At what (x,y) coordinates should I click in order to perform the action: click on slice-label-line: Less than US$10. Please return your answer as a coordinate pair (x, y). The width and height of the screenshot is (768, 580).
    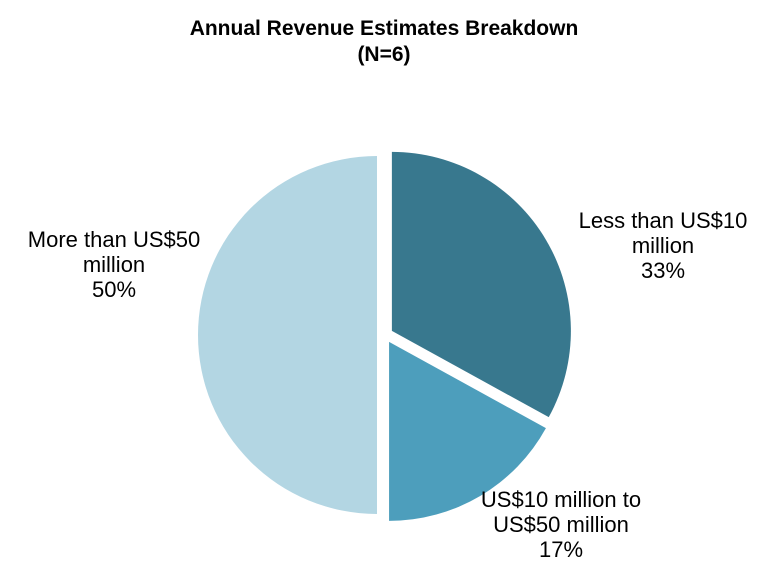
    Looking at the image, I should click on (663, 220).